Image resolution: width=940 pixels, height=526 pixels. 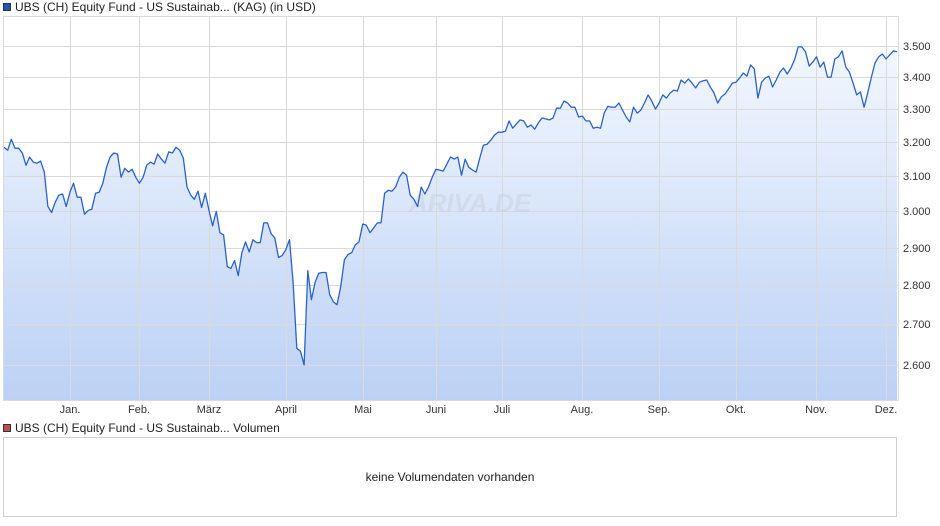 I want to click on no-volume-data-message: keine Volumendaten vorhanden, so click(x=450, y=477).